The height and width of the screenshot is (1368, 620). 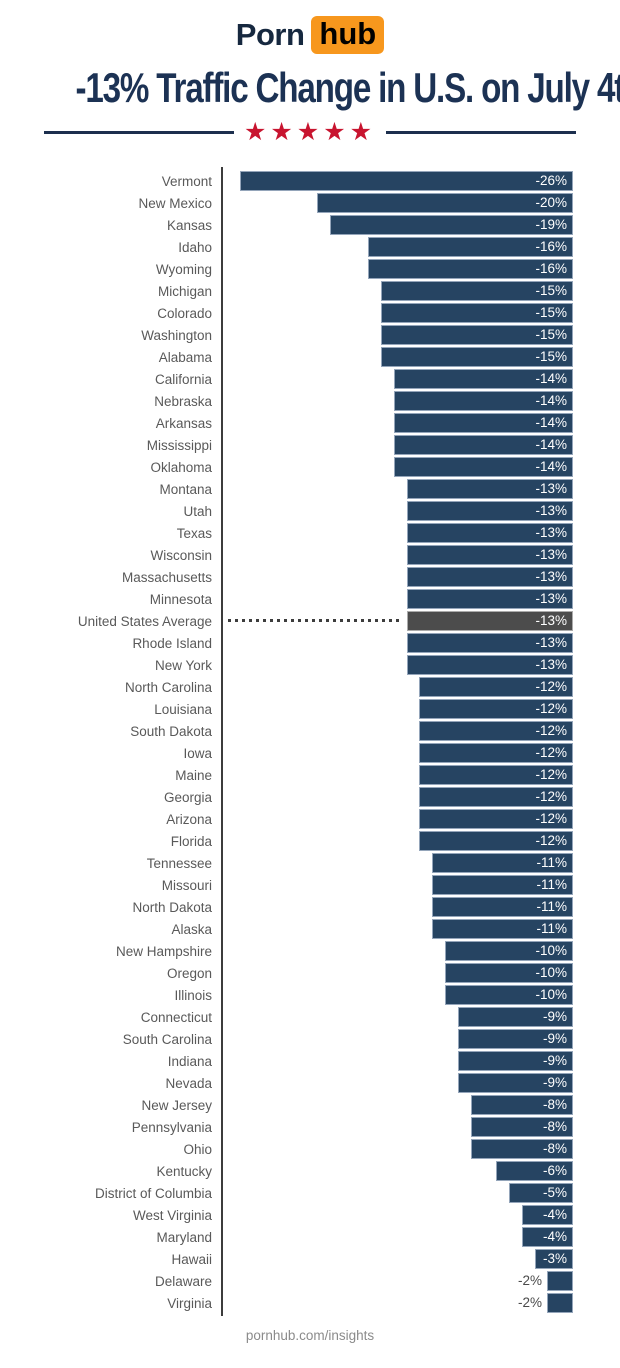 I want to click on state-label: Maine, so click(x=193, y=775).